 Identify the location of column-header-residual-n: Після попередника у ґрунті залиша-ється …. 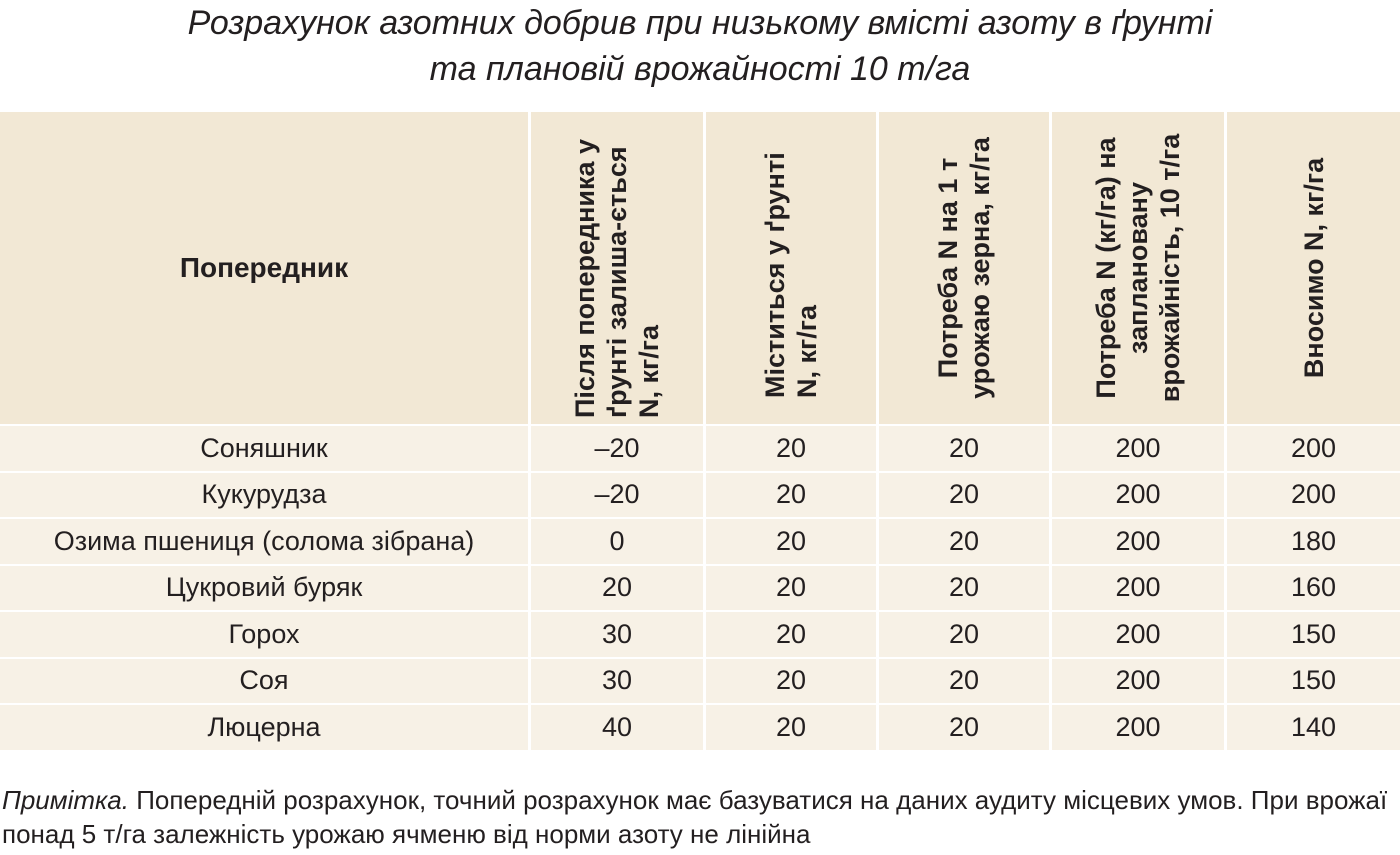
(617, 268).